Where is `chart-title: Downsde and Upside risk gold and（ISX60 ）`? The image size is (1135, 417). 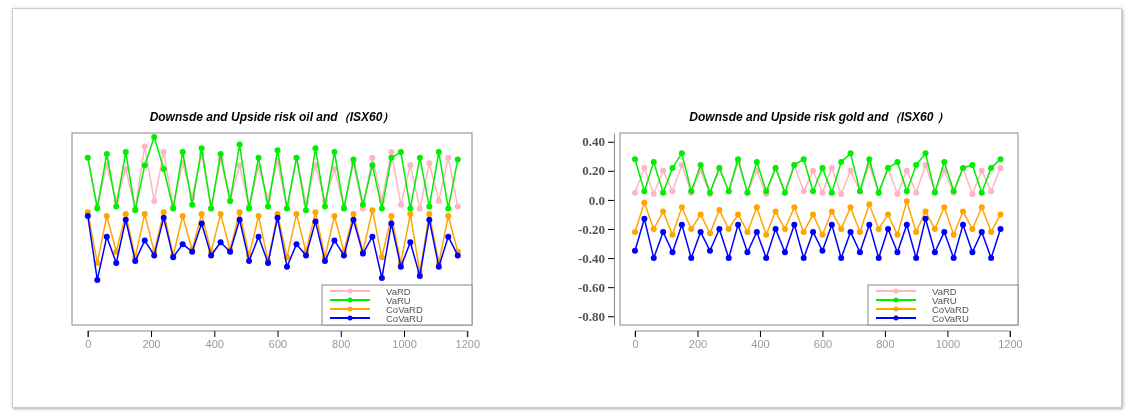
chart-title: Downsde and Upside risk gold and（ISX60 ） is located at coordinates (819, 117).